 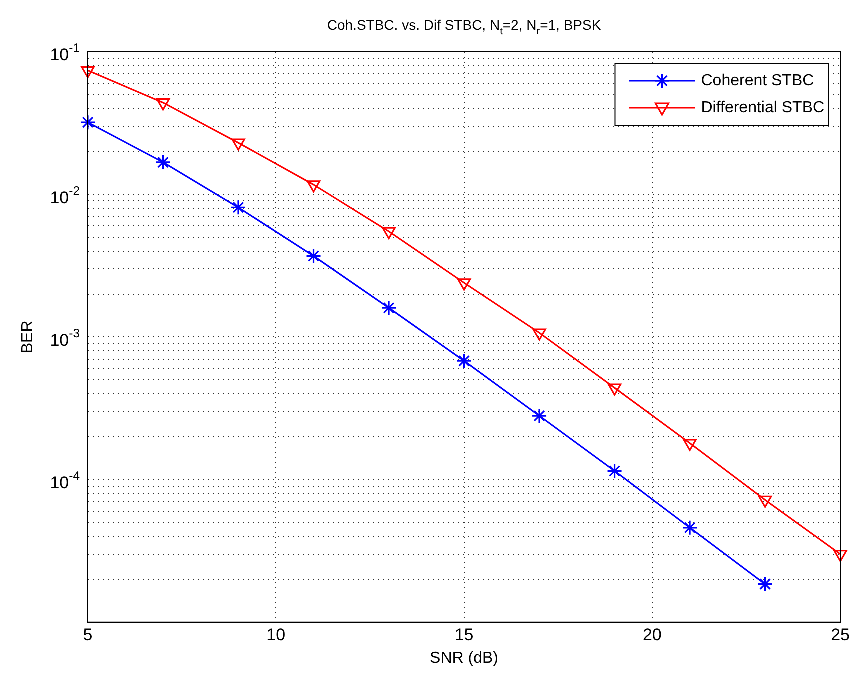 I want to click on x-tick-label: 10, so click(x=276, y=634).